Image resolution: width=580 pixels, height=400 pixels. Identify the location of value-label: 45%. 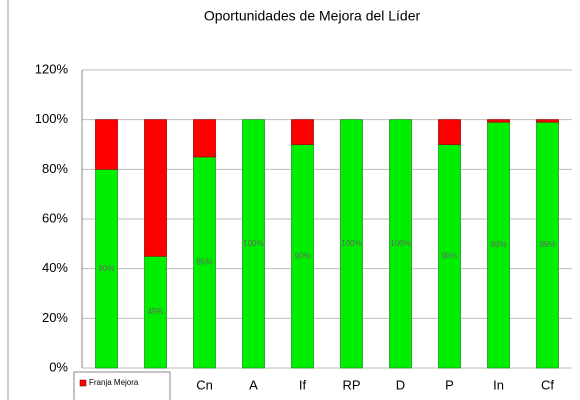
(155, 311).